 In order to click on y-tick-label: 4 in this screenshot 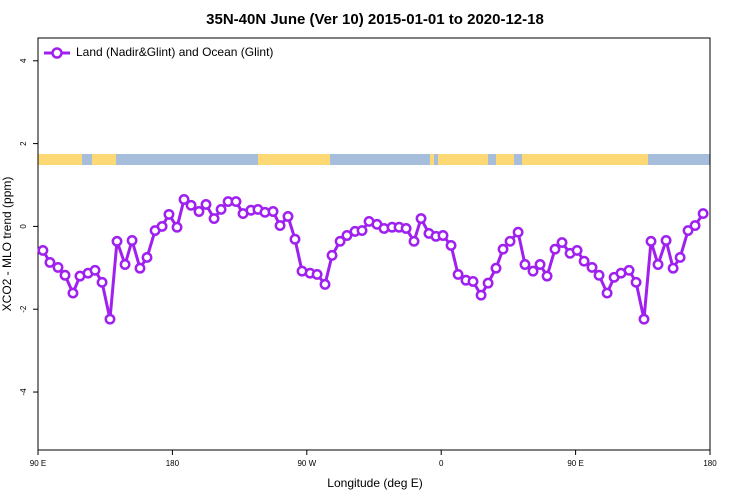, I will do `click(23, 60)`.